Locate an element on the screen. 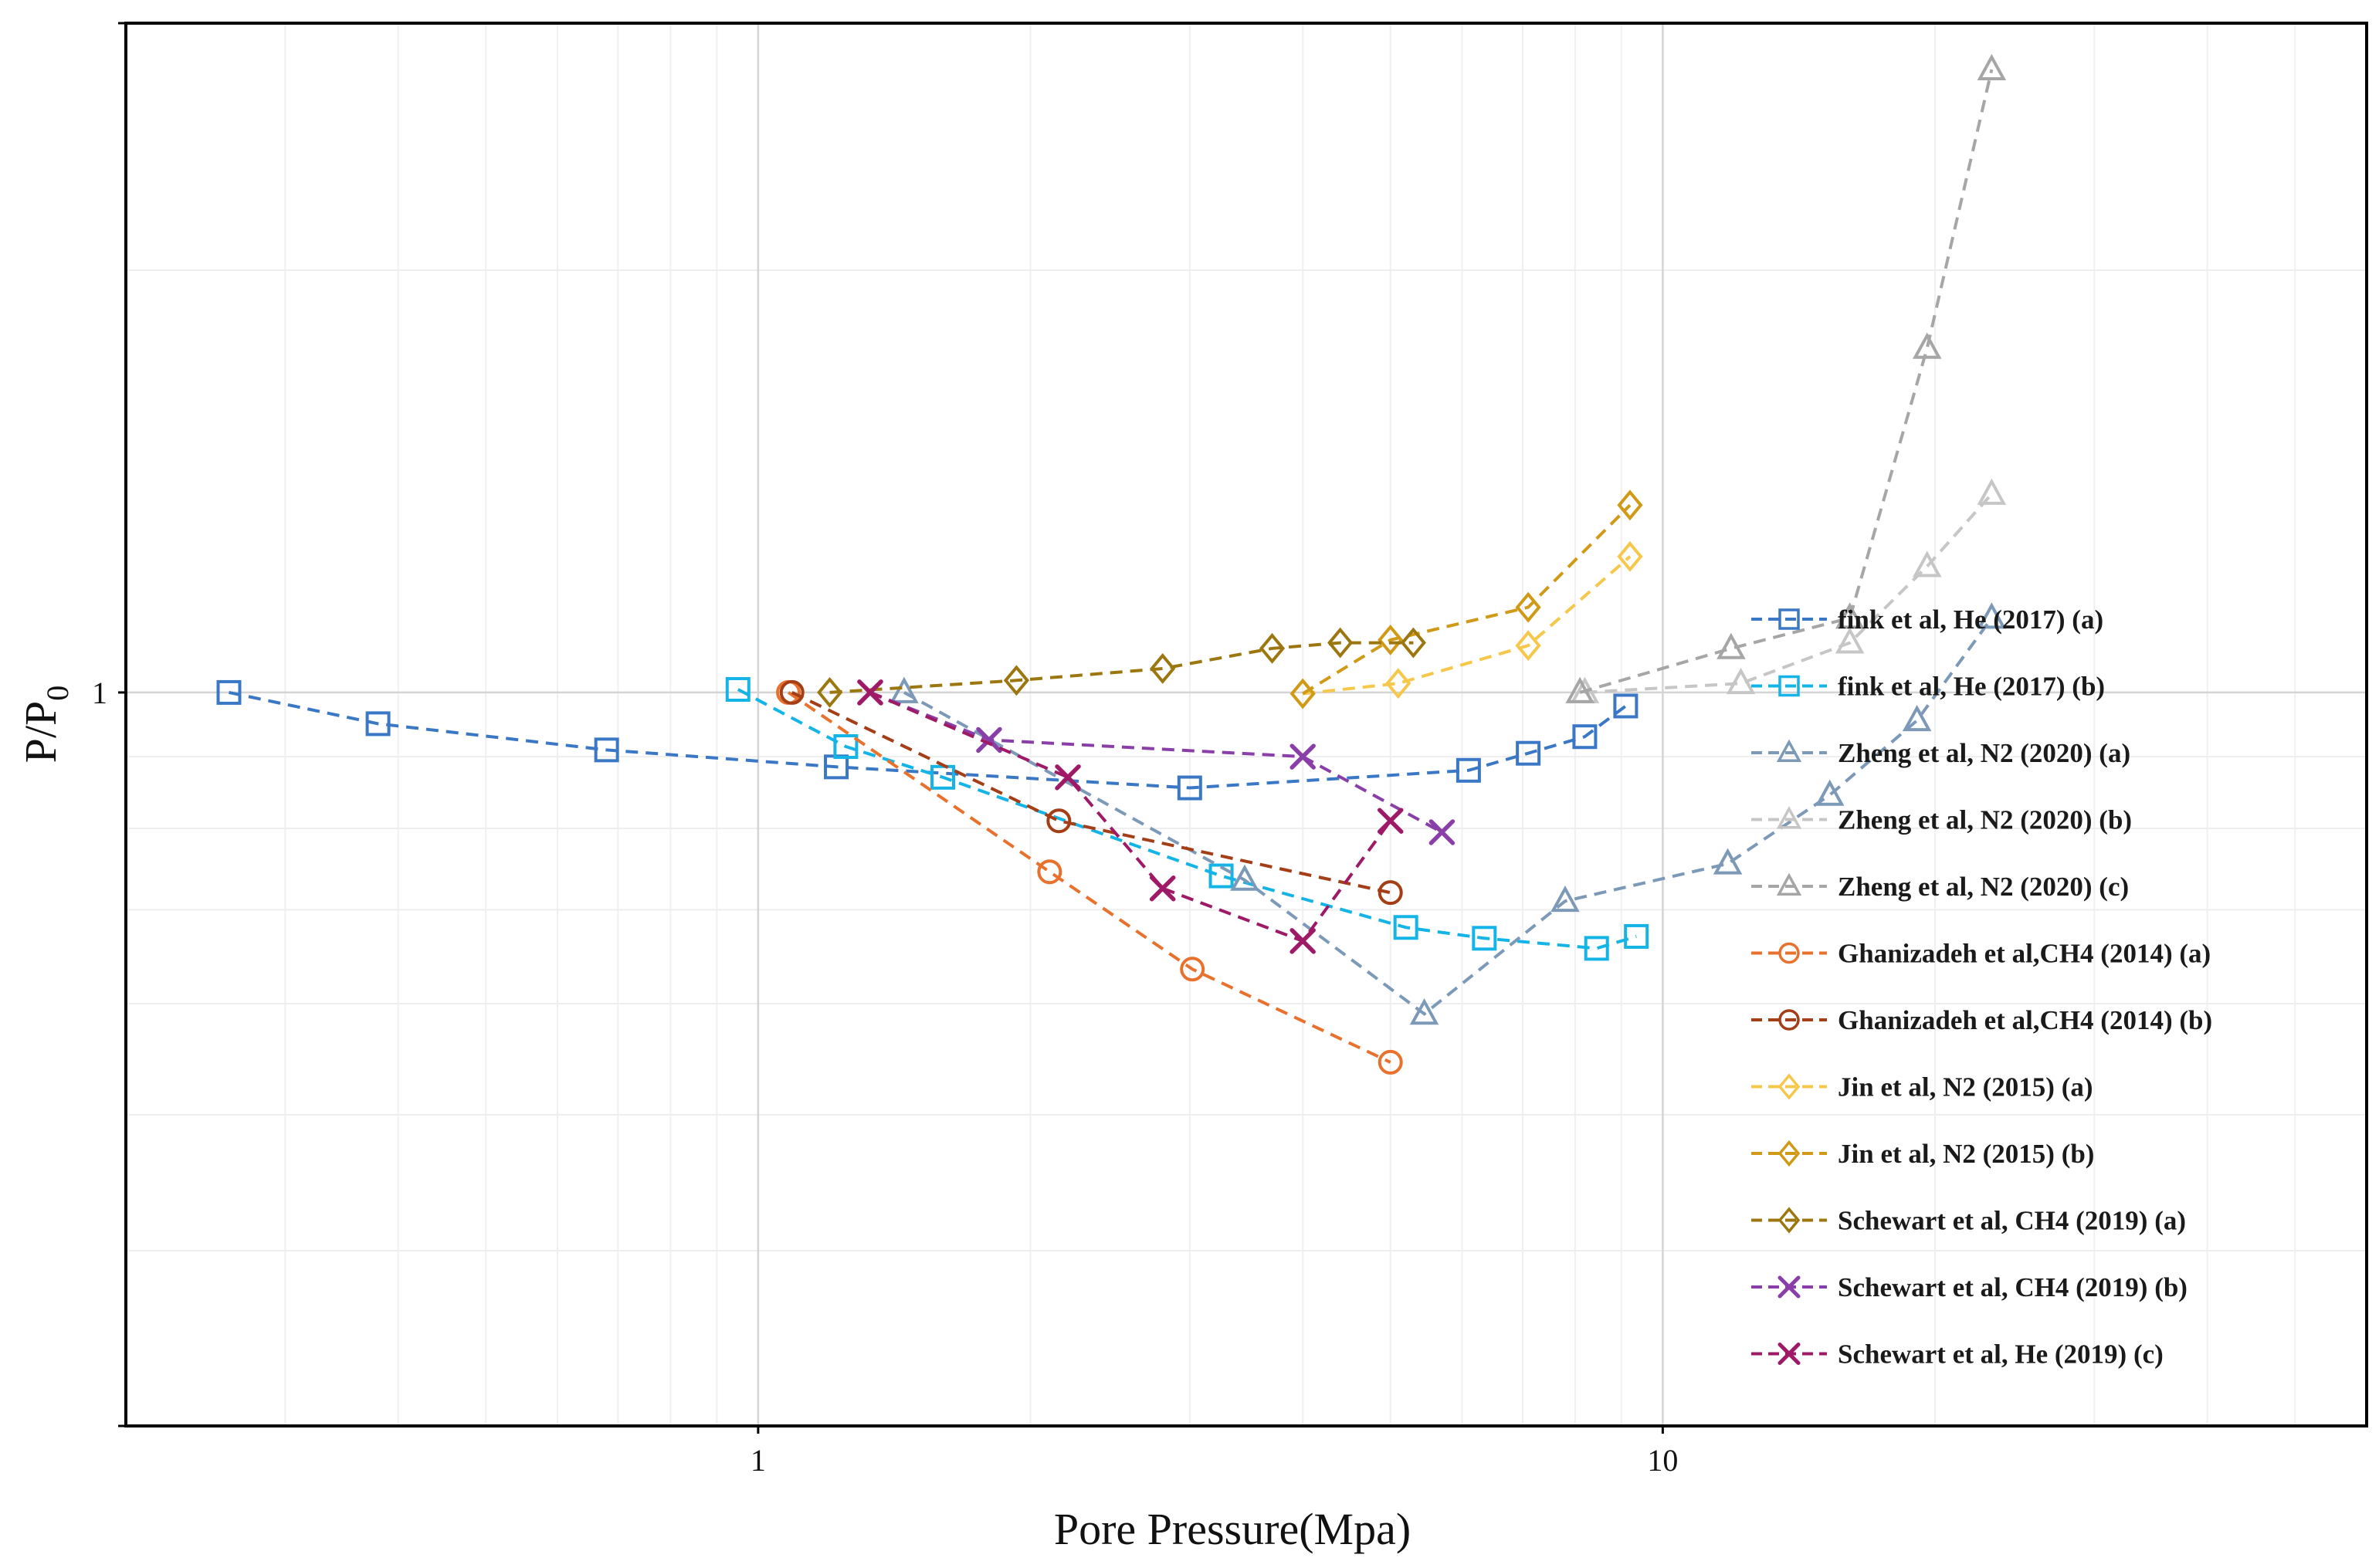 This screenshot has height=1568, width=2379. legend-item: Jin et al, N2 (2015) (b) is located at coordinates (1923, 1154).